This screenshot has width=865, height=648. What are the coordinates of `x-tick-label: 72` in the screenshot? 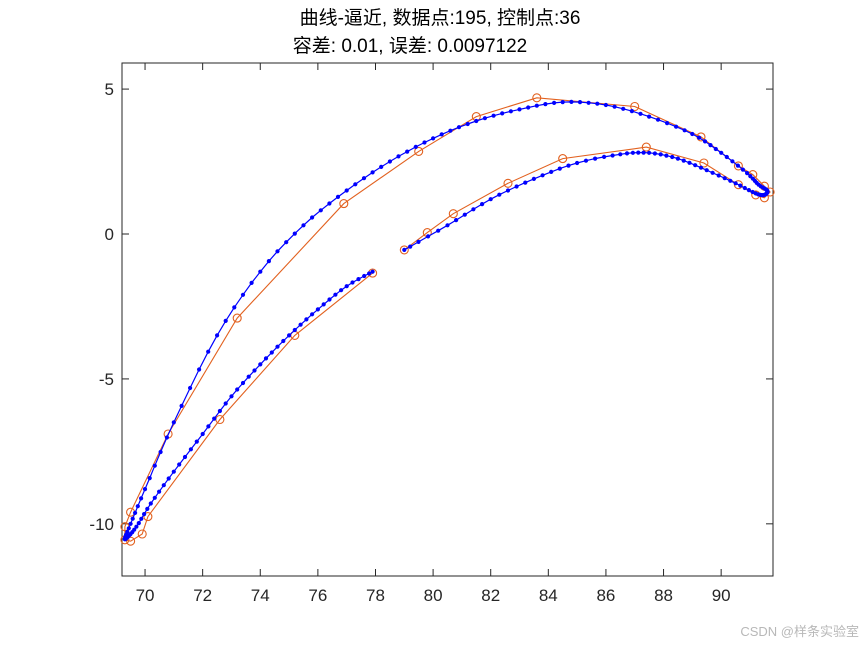 It's located at (202, 595).